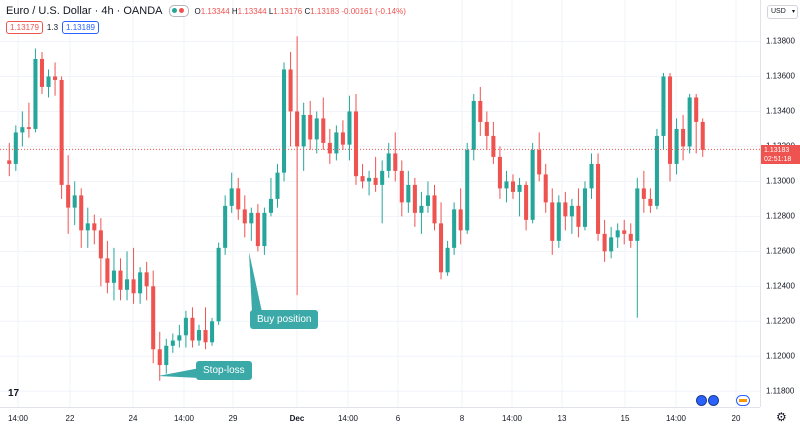  I want to click on compare-buttons, so click(707, 400).